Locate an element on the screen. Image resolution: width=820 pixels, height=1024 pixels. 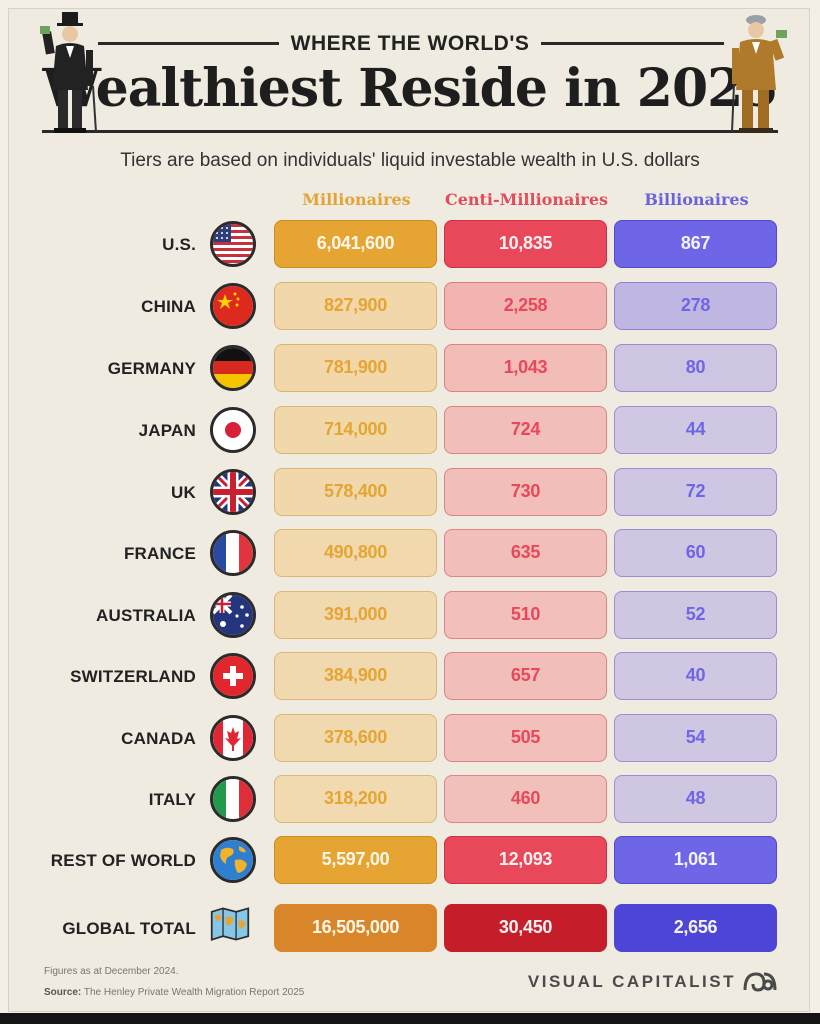
table-row: CHINA 827,900 2,258 278 is located at coordinates (410, 307).